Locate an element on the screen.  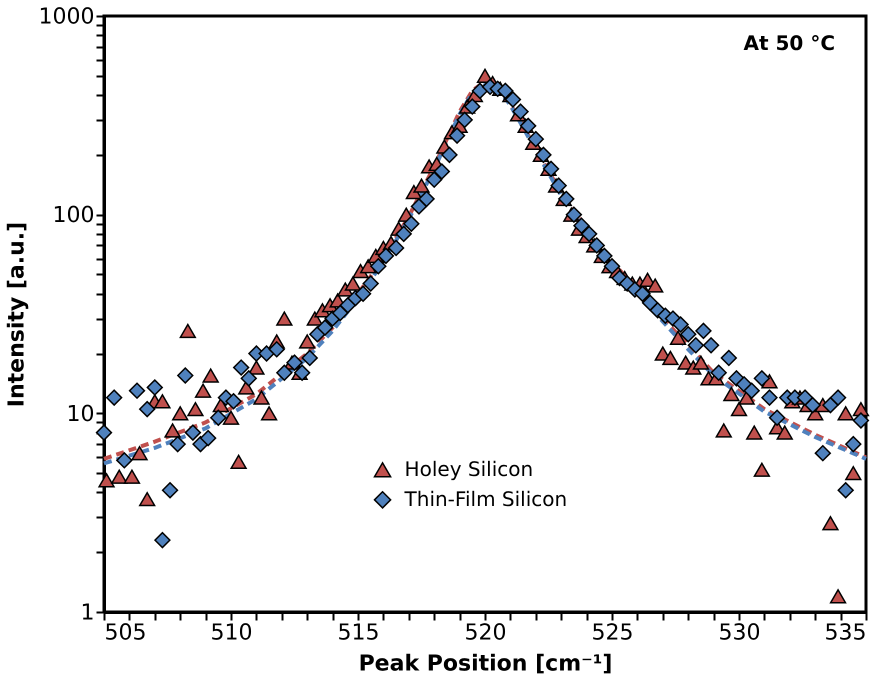
x-tick-label: 505 is located at coordinates (125, 633).